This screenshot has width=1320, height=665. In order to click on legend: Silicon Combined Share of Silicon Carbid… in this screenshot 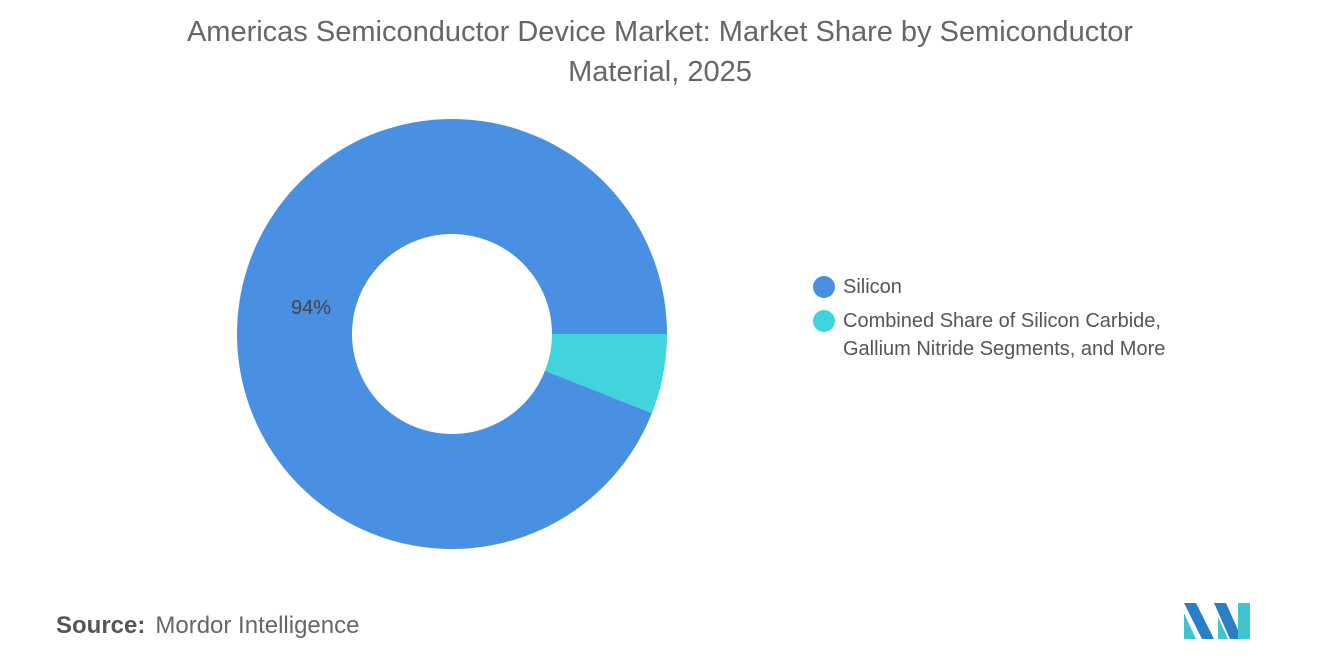, I will do `click(989, 321)`.